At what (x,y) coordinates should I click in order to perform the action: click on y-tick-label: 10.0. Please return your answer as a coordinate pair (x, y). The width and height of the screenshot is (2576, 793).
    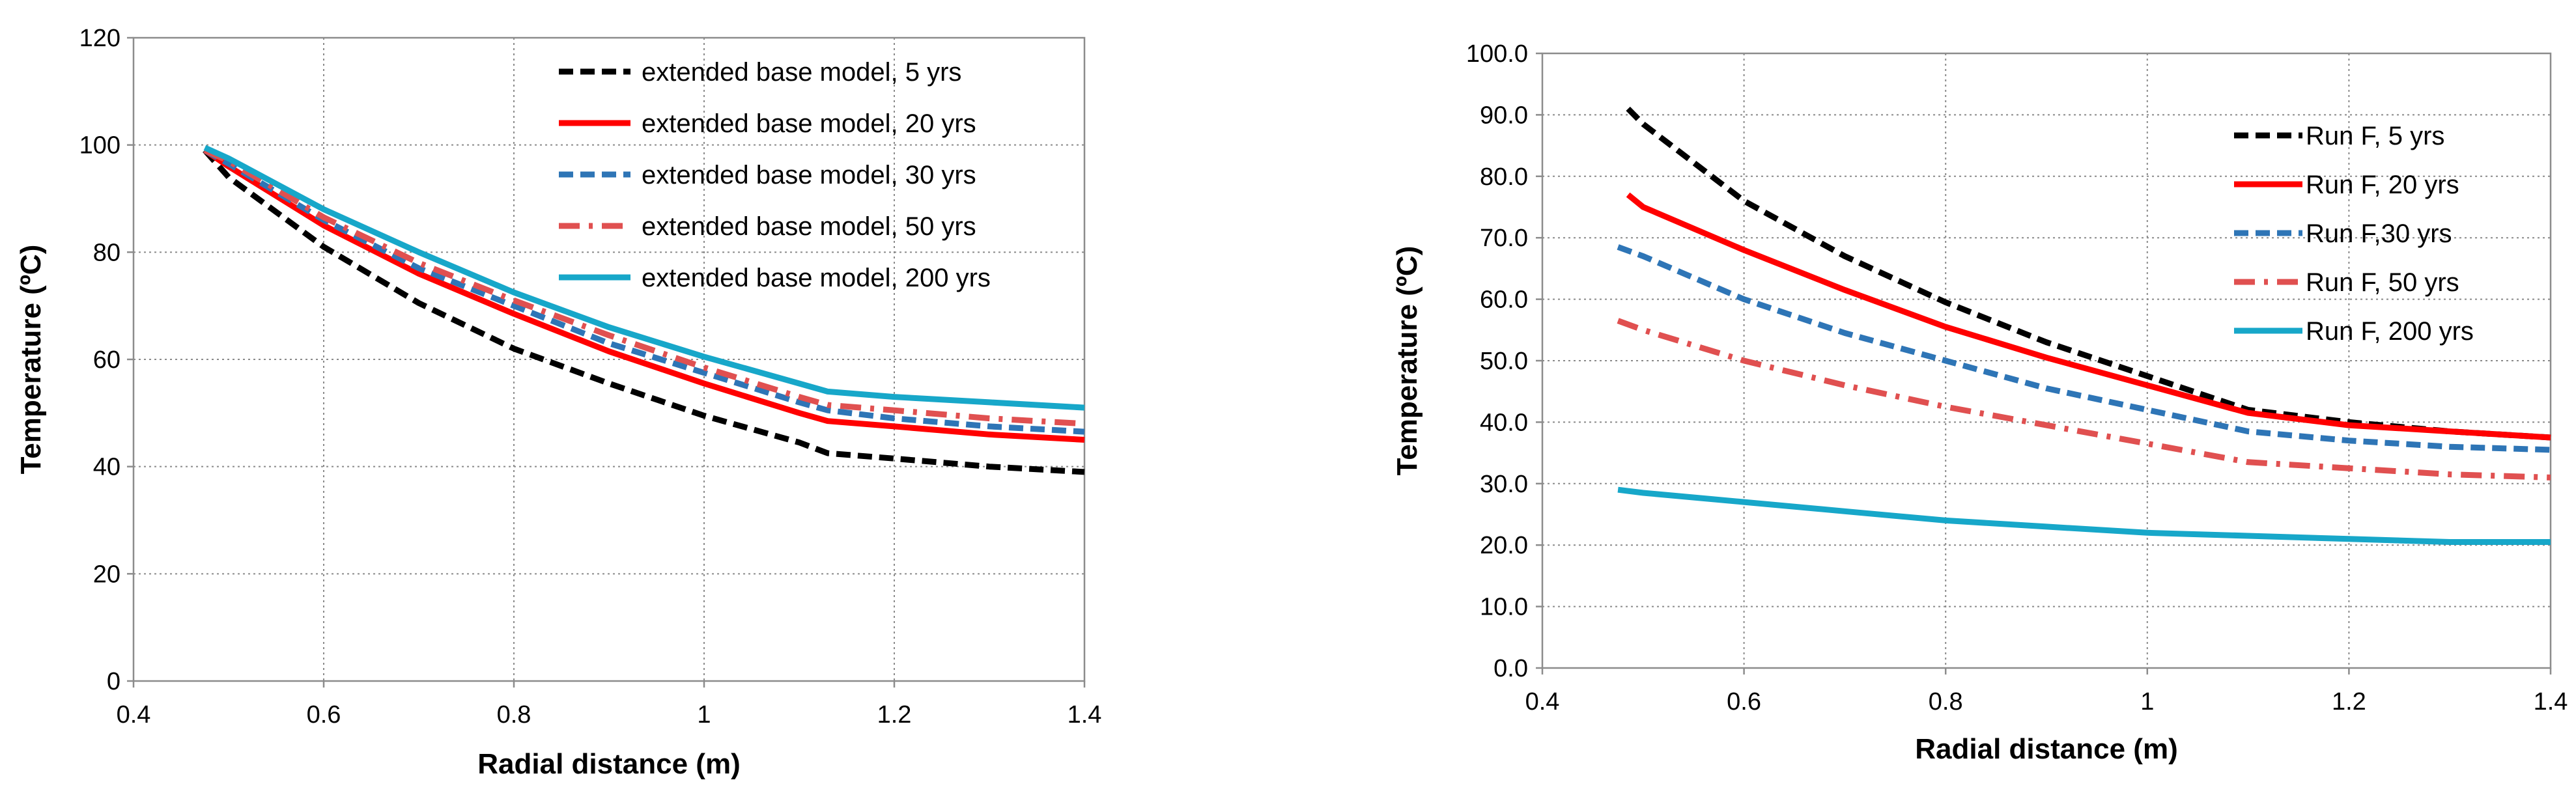
    Looking at the image, I should click on (1504, 607).